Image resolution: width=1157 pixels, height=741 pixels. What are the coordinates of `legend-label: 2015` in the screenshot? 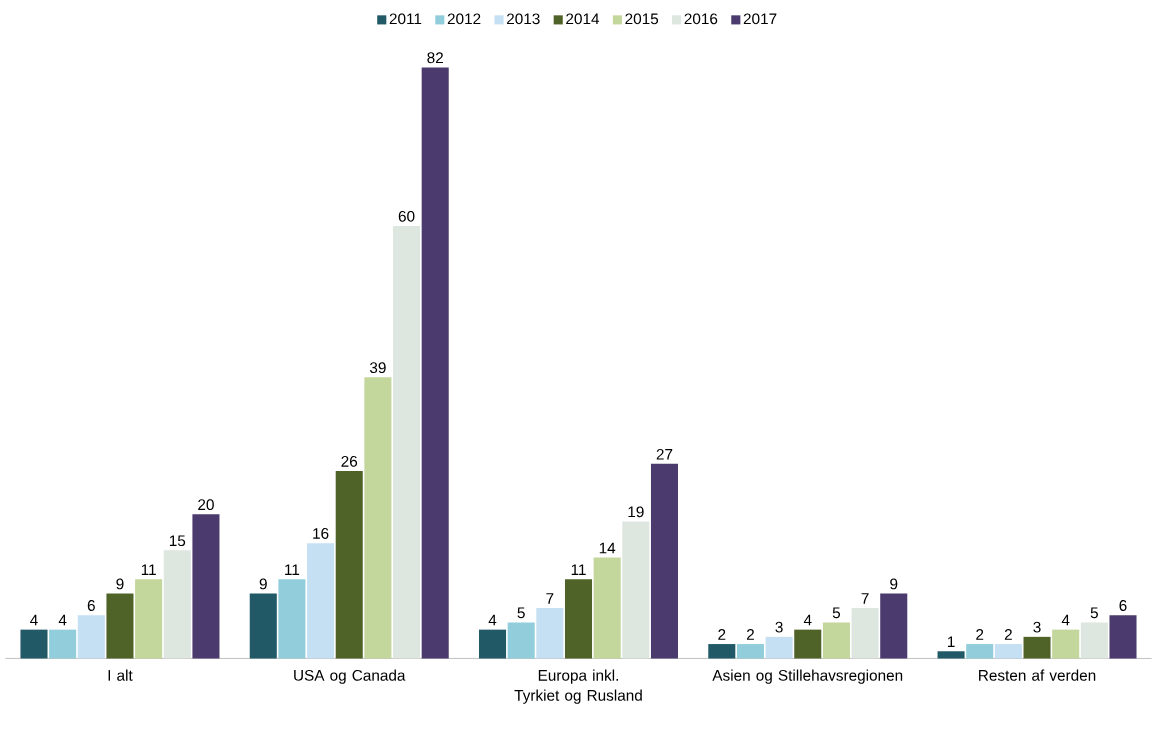 It's located at (642, 19).